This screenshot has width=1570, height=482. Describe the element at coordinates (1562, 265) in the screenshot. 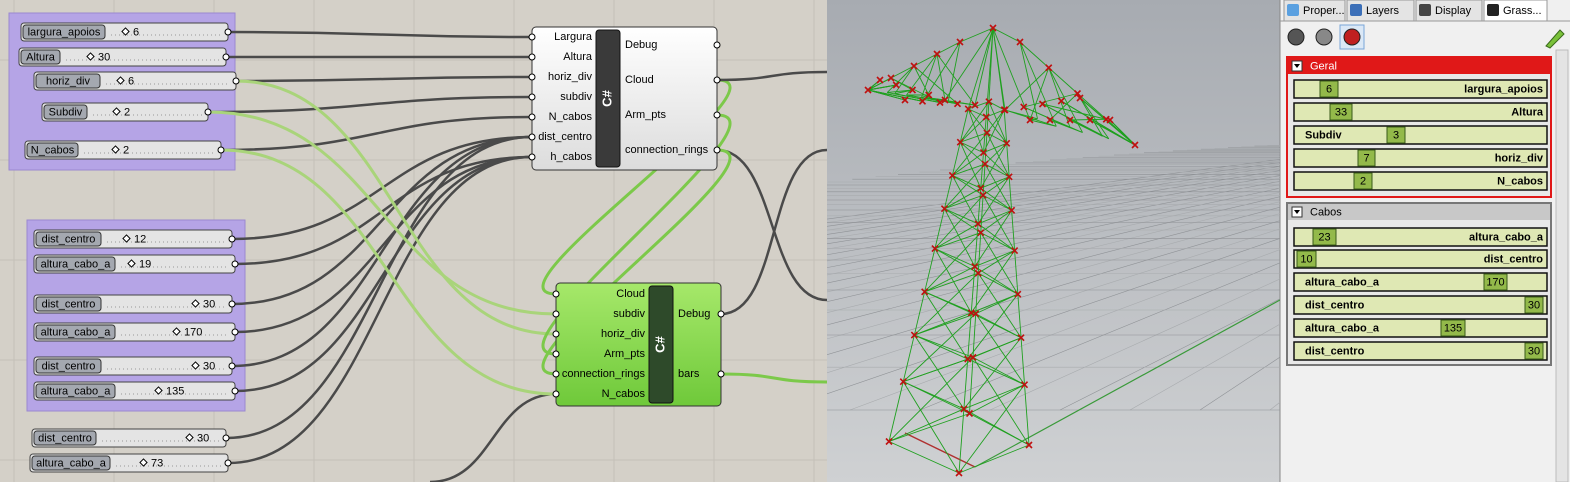

I see `scrollbar` at that location.